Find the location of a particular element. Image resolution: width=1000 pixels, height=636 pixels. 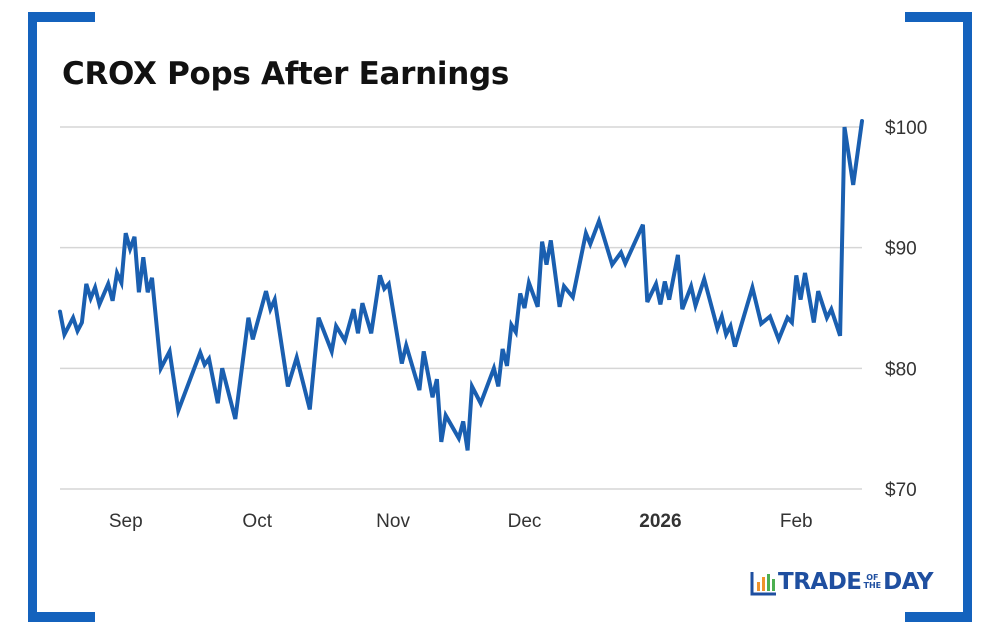

y-tick-label: $90 is located at coordinates (901, 249).